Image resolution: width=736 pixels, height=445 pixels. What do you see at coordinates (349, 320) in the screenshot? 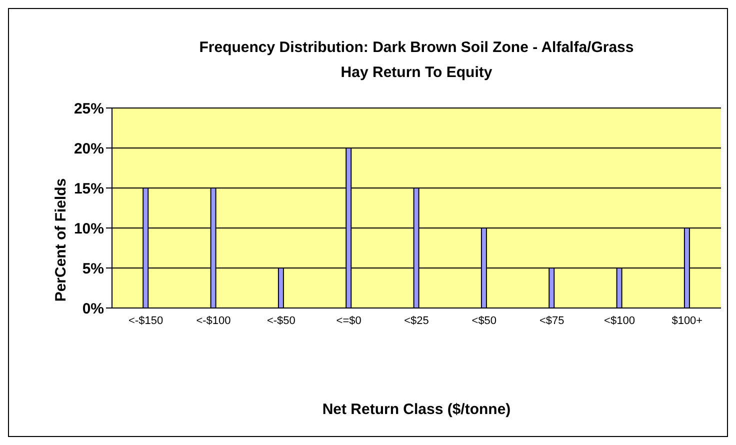
I see `x-tick-label: <=$0` at bounding box center [349, 320].